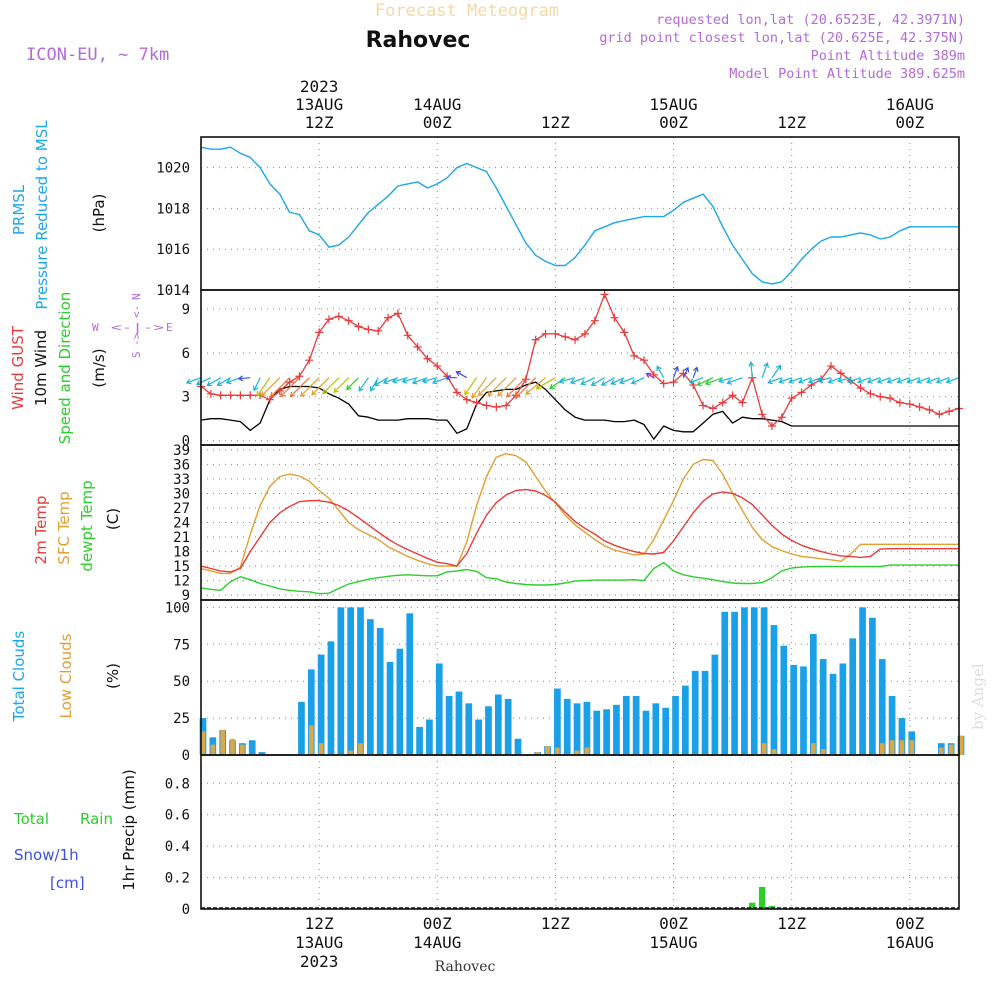 The width and height of the screenshot is (1000, 1005). What do you see at coordinates (97, 55) in the screenshot?
I see `model-name: ICON-EU, ~ 7km` at bounding box center [97, 55].